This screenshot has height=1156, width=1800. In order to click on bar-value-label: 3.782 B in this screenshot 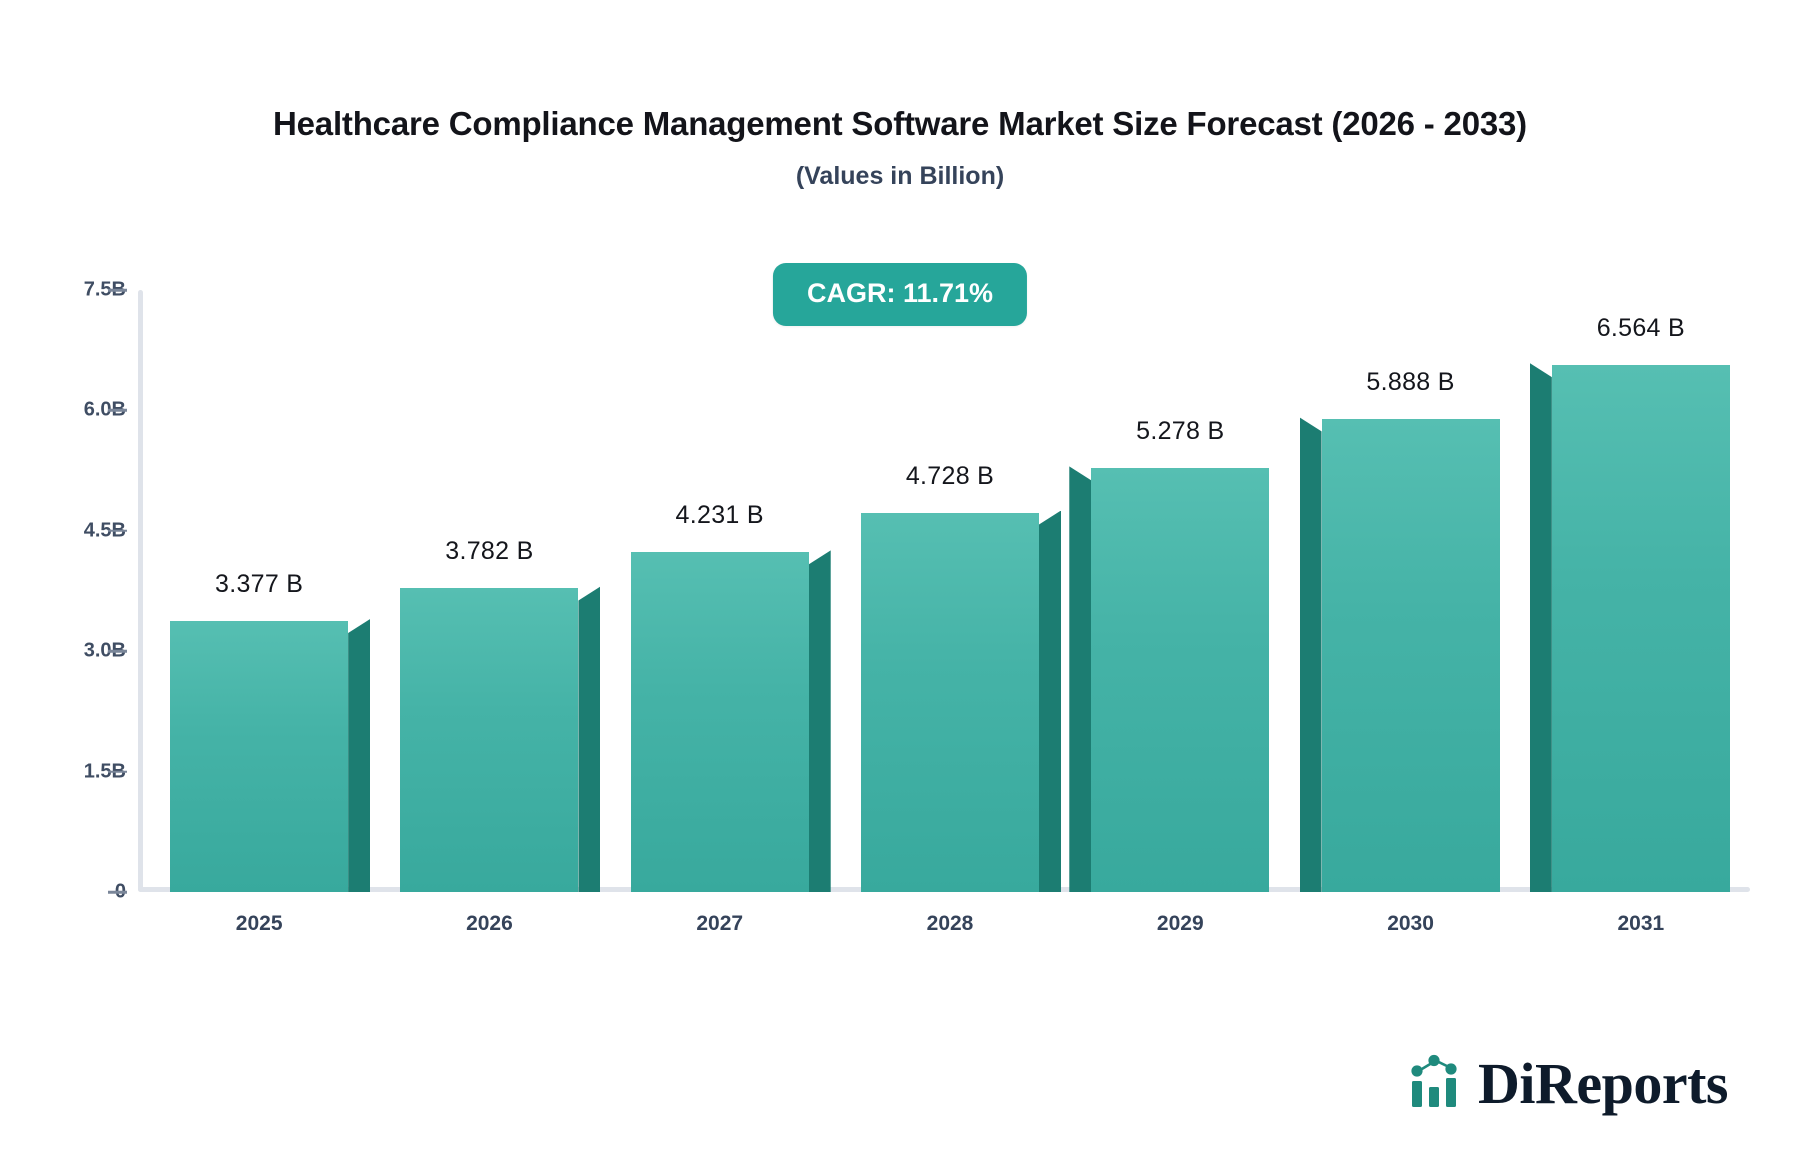, I will do `click(489, 551)`.